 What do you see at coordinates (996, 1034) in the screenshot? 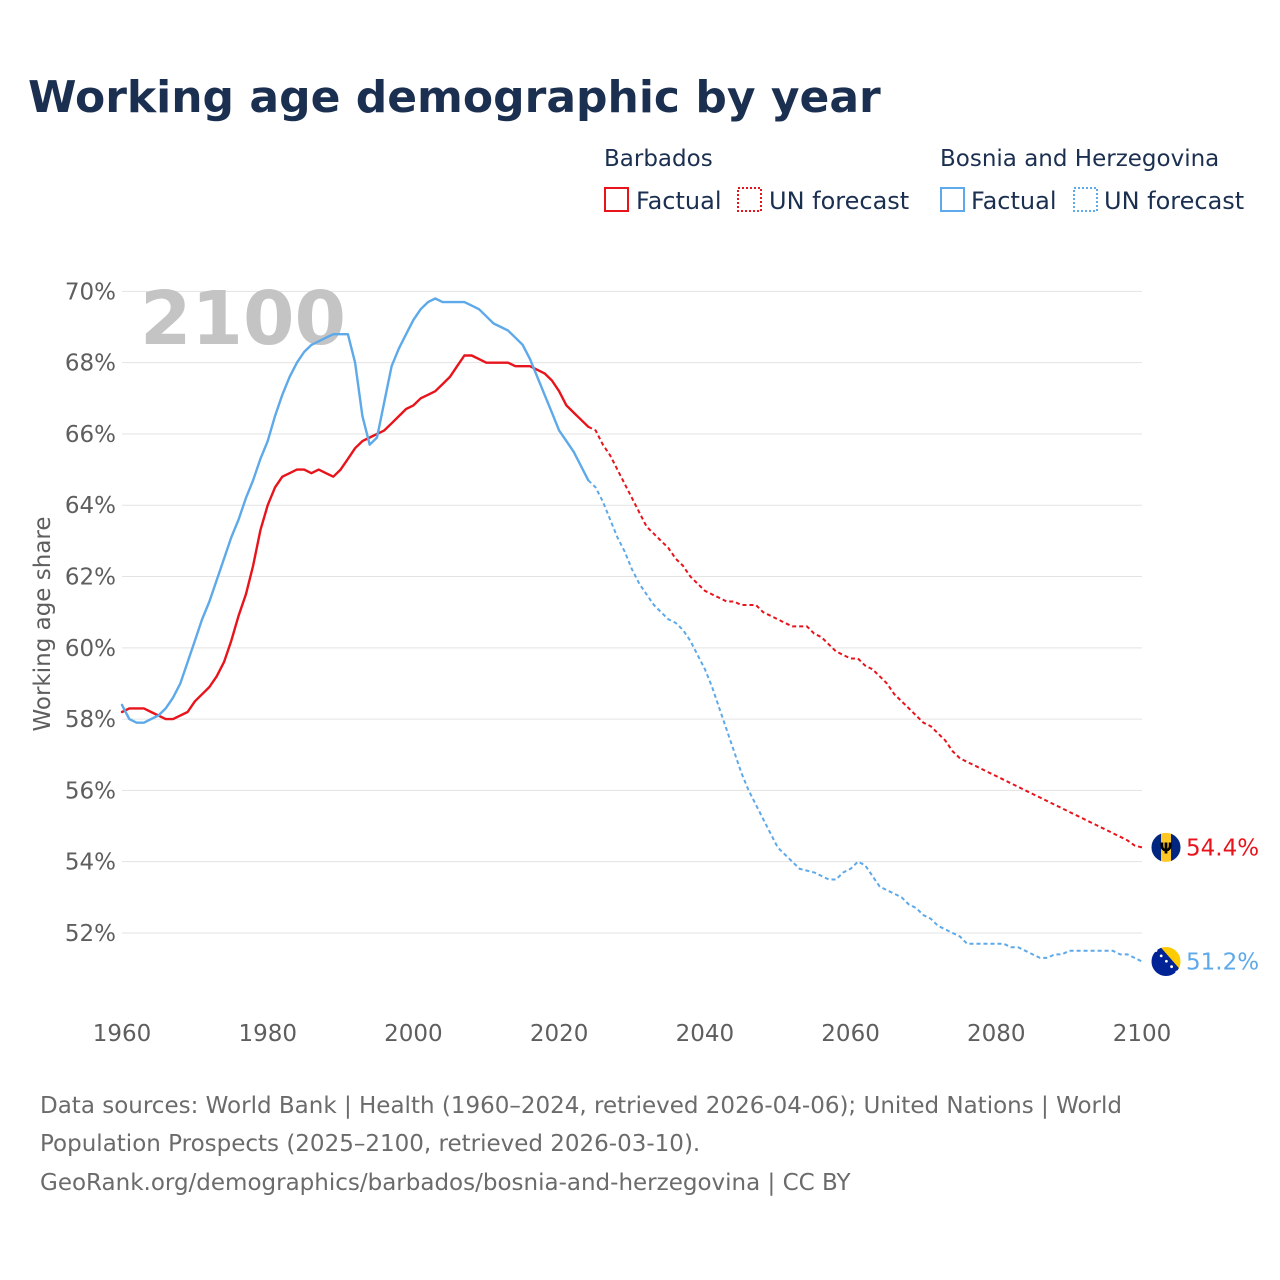
I see `x-tick-label: 2080` at bounding box center [996, 1034].